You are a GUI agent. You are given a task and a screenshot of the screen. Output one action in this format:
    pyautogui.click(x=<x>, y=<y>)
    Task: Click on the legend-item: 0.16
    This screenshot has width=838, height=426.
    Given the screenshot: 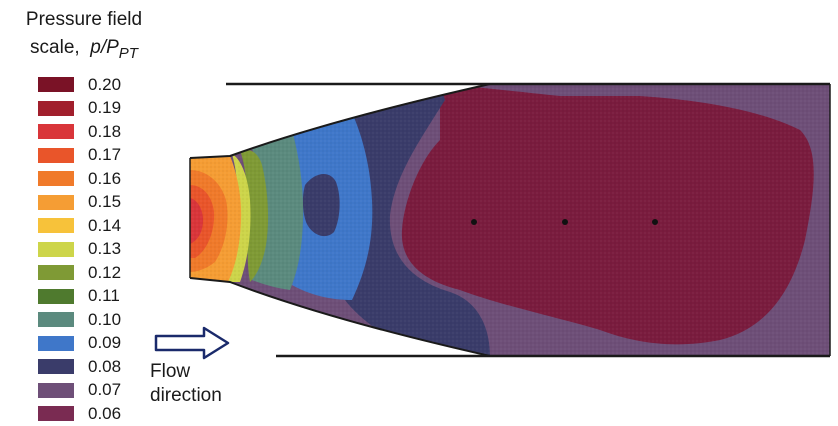 What is the action you would take?
    pyautogui.click(x=103, y=179)
    